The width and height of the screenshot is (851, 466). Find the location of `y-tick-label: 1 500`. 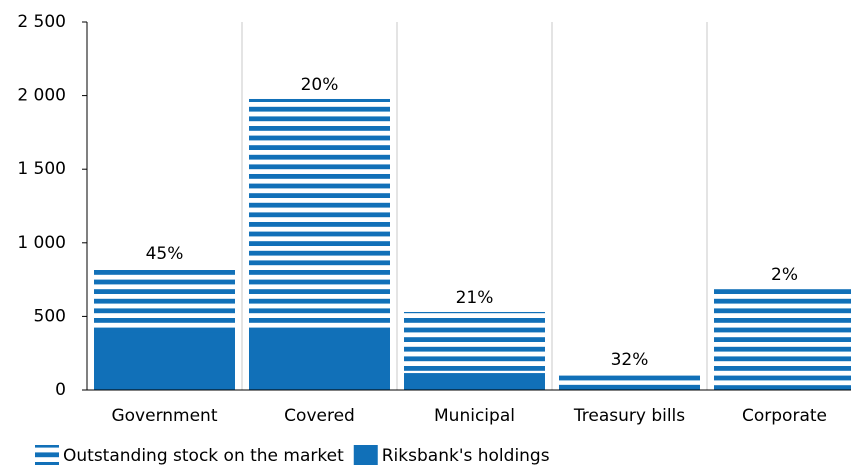

y-tick-label: 1 500 is located at coordinates (41, 169).